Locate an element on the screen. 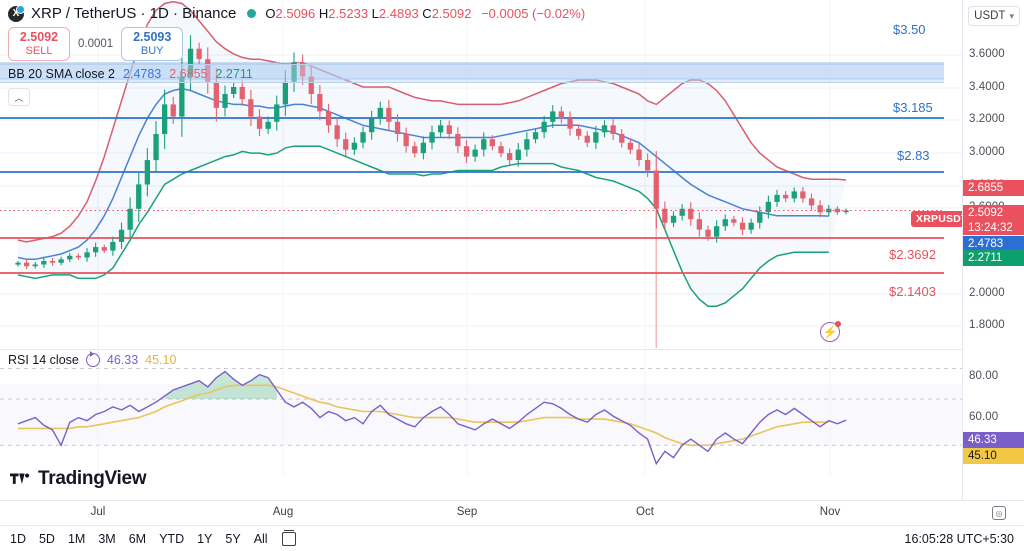  bottom-toolbar: 1D 5D 1M 3M 6M YTD 1Y 5Y All 16:05:28 UTC+5:30 is located at coordinates (512, 539).